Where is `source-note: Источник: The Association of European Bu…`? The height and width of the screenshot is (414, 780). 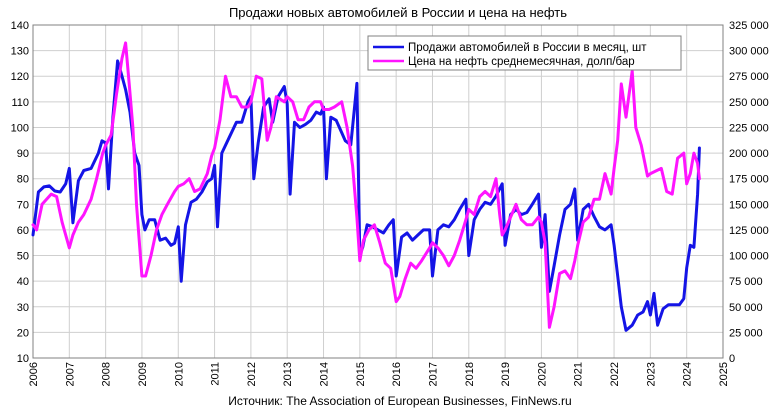 source-note: Источник: The Association of European Bu… is located at coordinates (399, 401).